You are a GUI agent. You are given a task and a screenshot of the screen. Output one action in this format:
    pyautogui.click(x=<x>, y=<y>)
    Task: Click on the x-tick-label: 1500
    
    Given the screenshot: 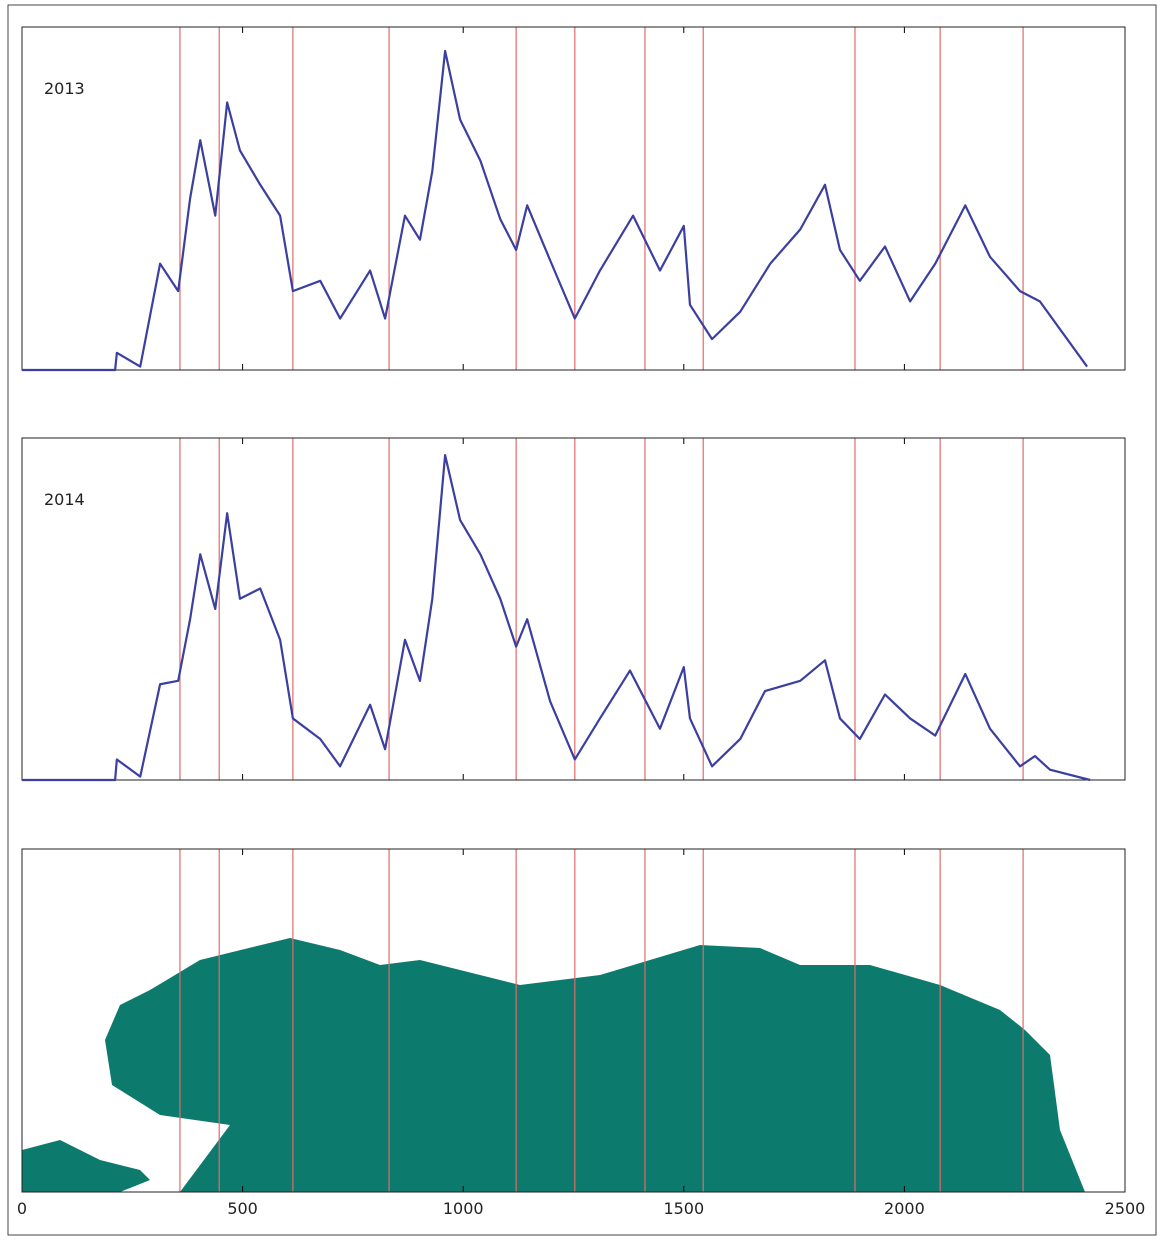 What is the action you would take?
    pyautogui.click(x=683, y=1208)
    